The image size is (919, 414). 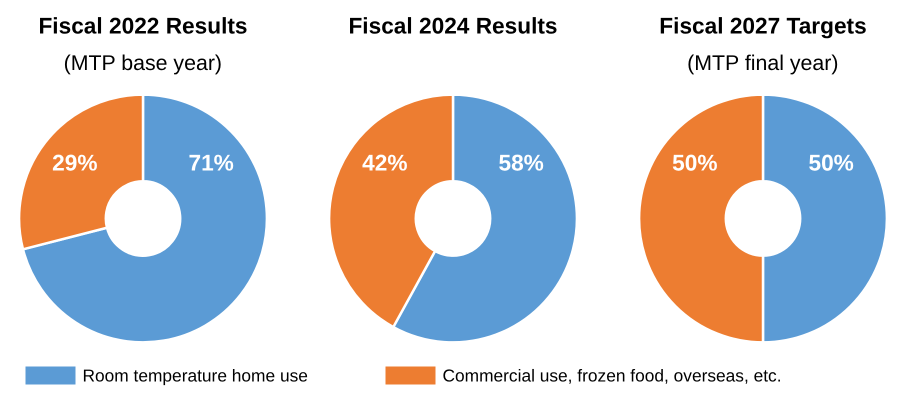 What do you see at coordinates (521, 162) in the screenshot?
I see `data-label: 58%` at bounding box center [521, 162].